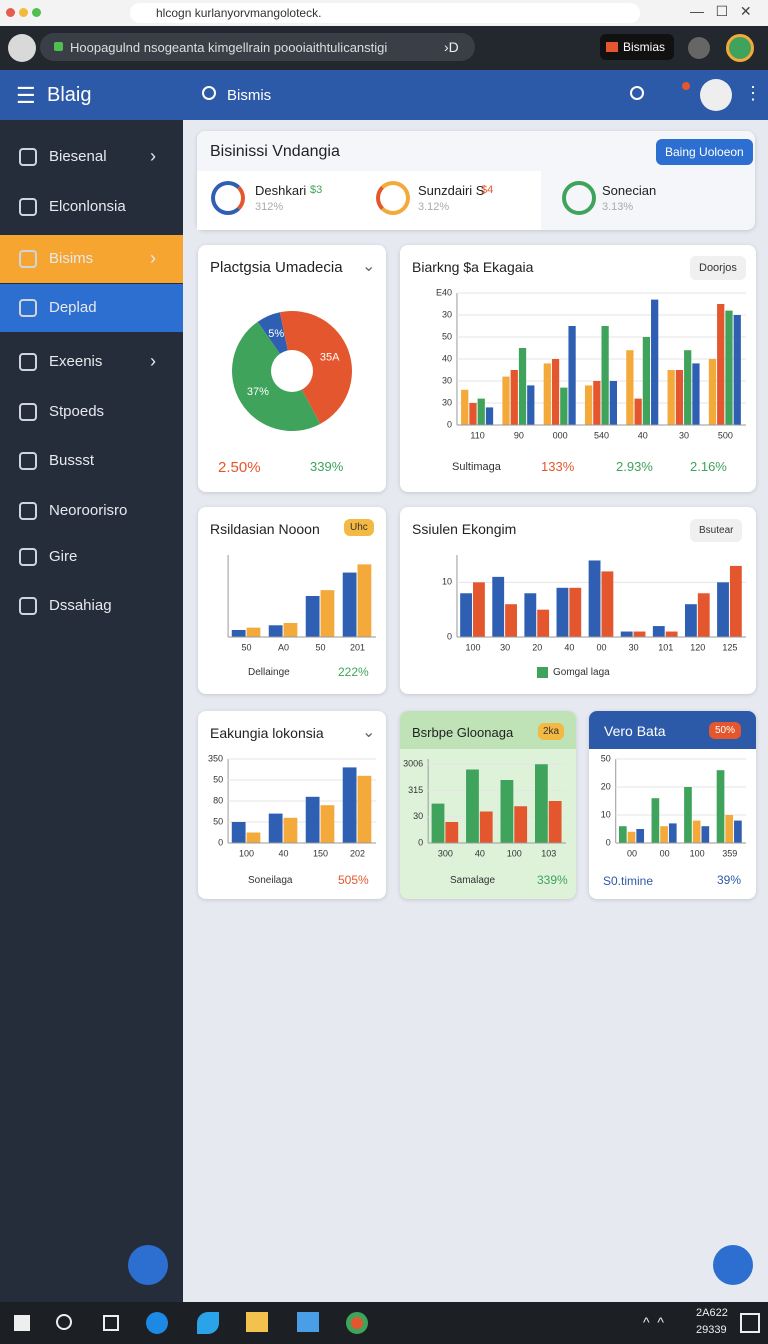  What do you see at coordinates (63, 556) in the screenshot?
I see `sidebar-label: Gire` at bounding box center [63, 556].